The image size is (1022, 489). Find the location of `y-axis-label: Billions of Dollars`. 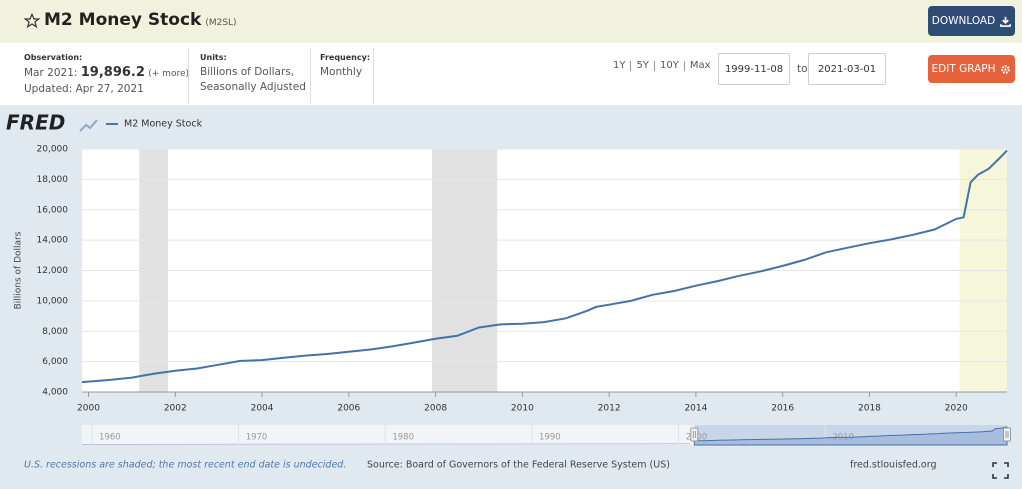

y-axis-label: Billions of Dollars is located at coordinates (19, 270).